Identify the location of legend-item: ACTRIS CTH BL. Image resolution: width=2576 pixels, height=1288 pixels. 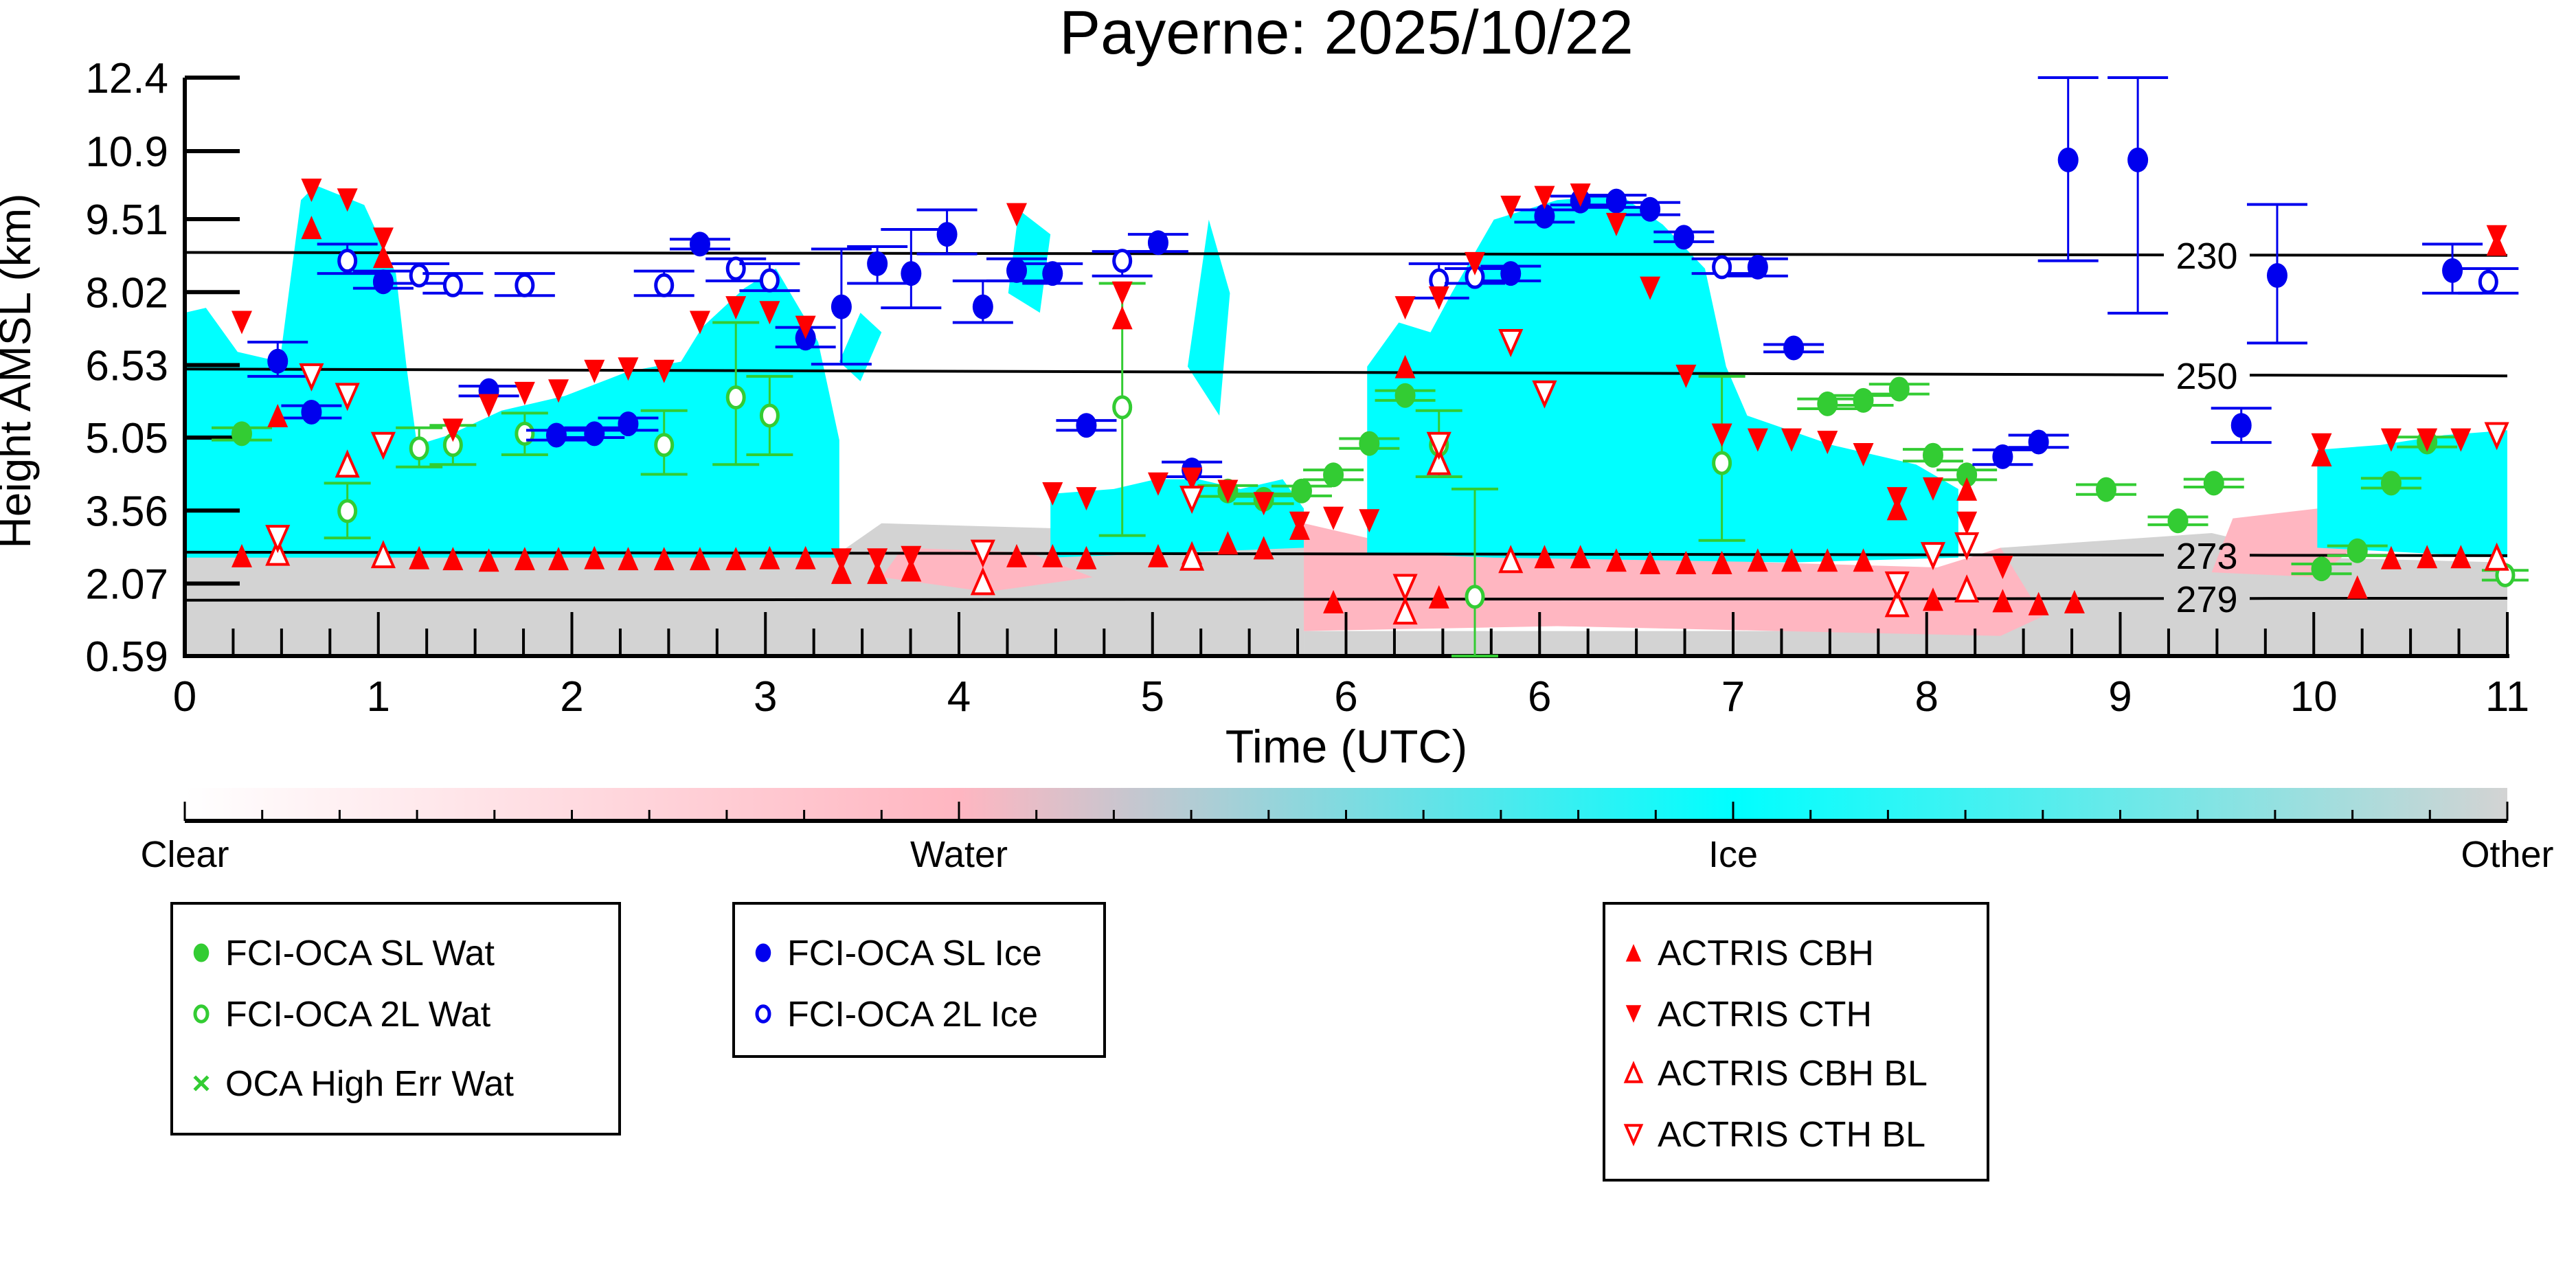
(1774, 1135).